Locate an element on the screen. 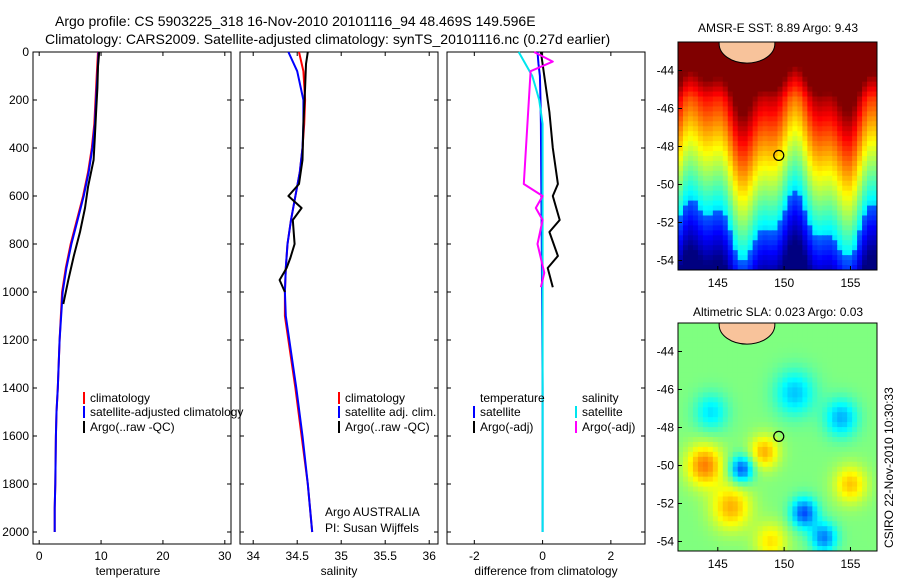 Image resolution: width=900 pixels, height=580 pixels. depth-tick-label: 1400 is located at coordinates (15, 388).